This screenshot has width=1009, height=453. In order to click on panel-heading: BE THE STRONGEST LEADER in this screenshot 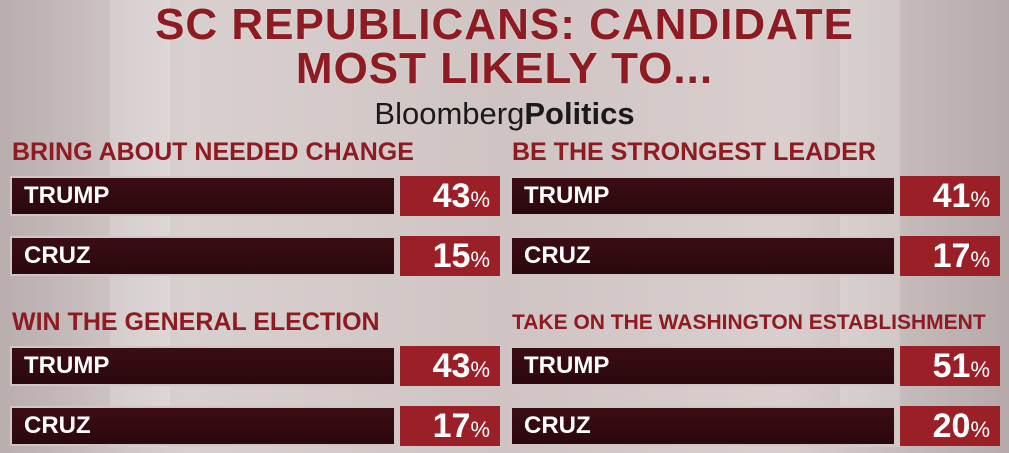, I will do `click(694, 152)`.